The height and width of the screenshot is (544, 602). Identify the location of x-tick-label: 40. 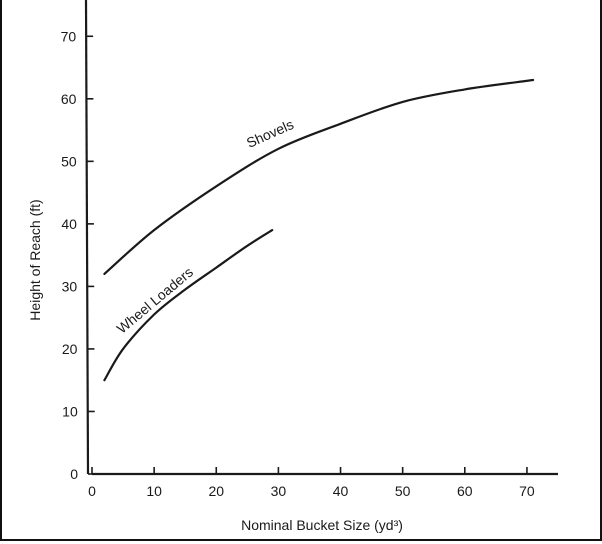
(341, 491).